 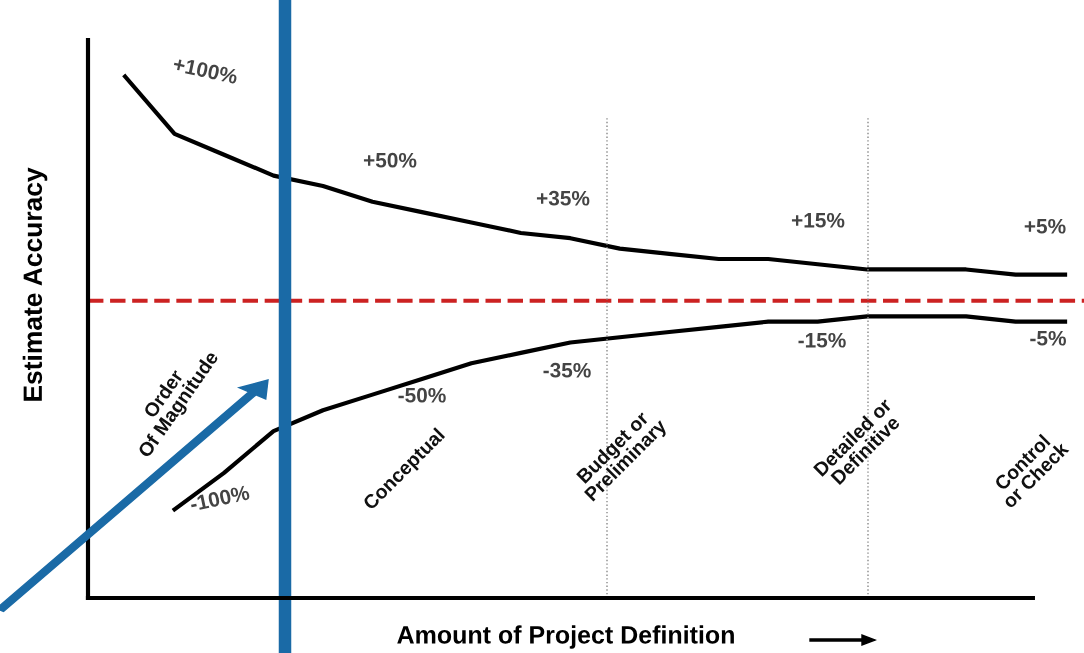 What do you see at coordinates (563, 198) in the screenshot?
I see `annotation: +35%` at bounding box center [563, 198].